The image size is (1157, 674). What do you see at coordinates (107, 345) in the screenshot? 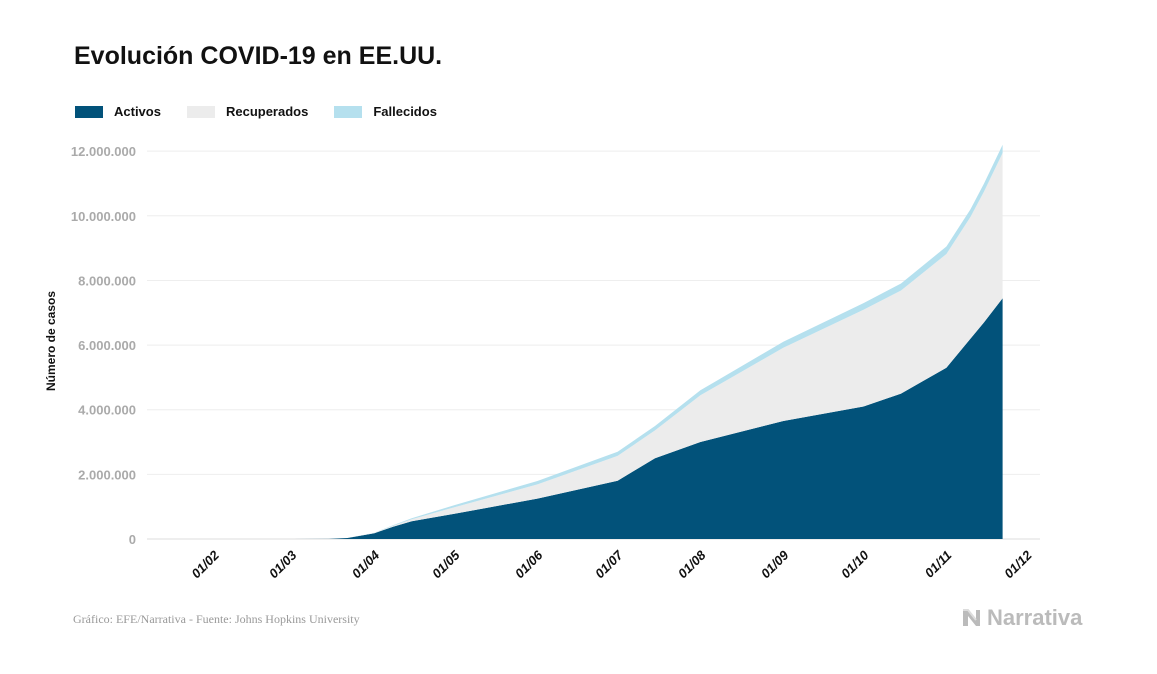
I see `y-tick-label: 6.000.000` at bounding box center [107, 345].